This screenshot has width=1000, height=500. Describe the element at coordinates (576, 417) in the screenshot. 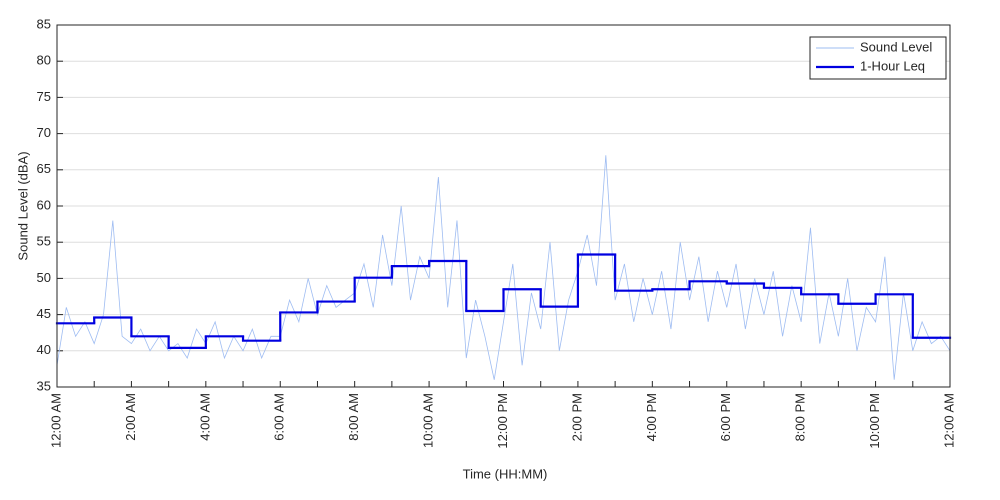

I see `x-tick-label: 2:00 PM` at that location.